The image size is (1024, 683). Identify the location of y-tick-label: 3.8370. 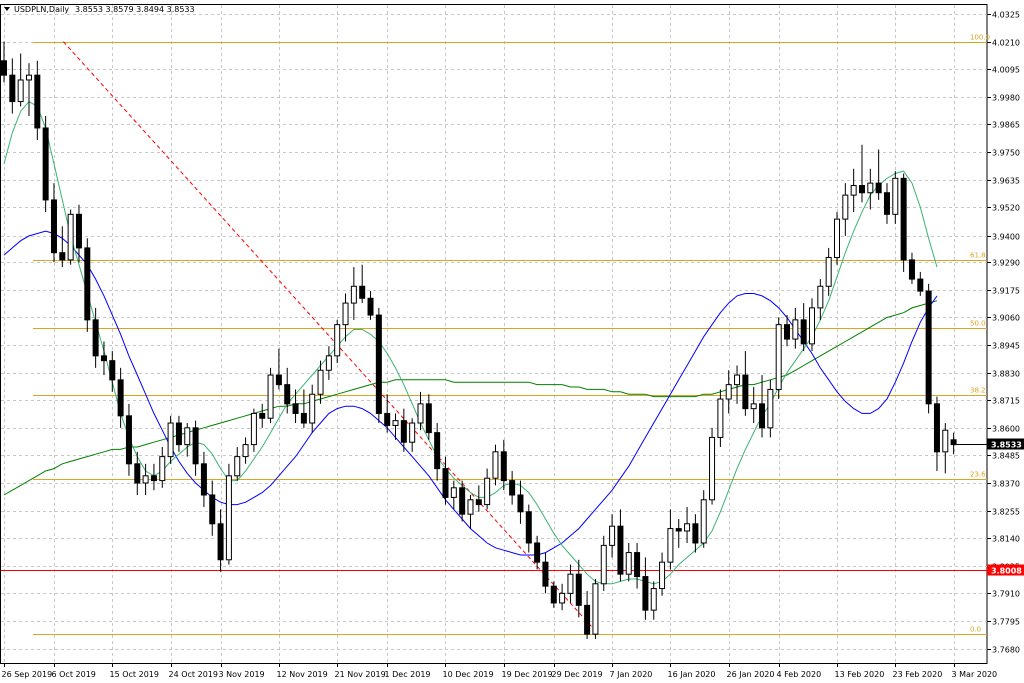
(1006, 484).